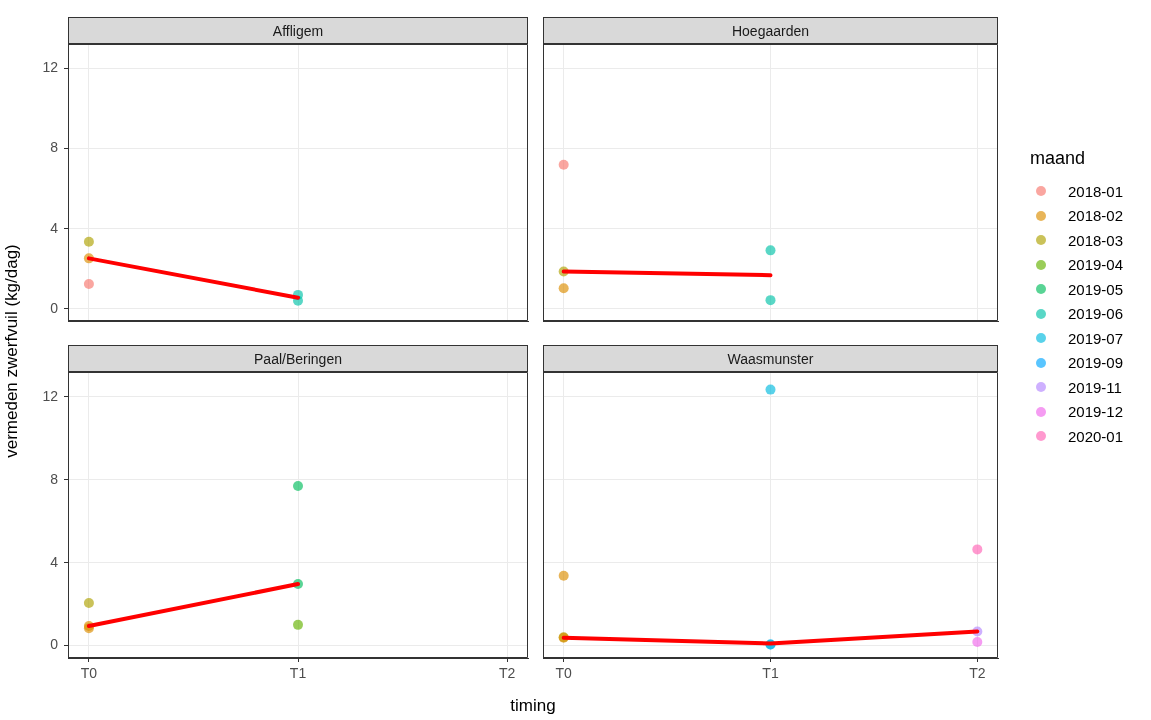 The image size is (1151, 720). Describe the element at coordinates (1096, 412) in the screenshot. I see `legend-label: 2019-12` at that location.